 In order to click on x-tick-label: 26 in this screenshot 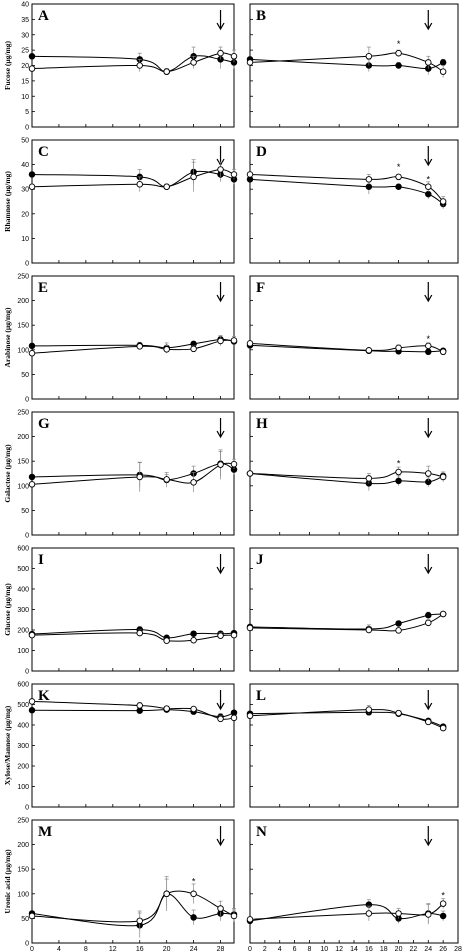, I will do `click(443, 948)`.